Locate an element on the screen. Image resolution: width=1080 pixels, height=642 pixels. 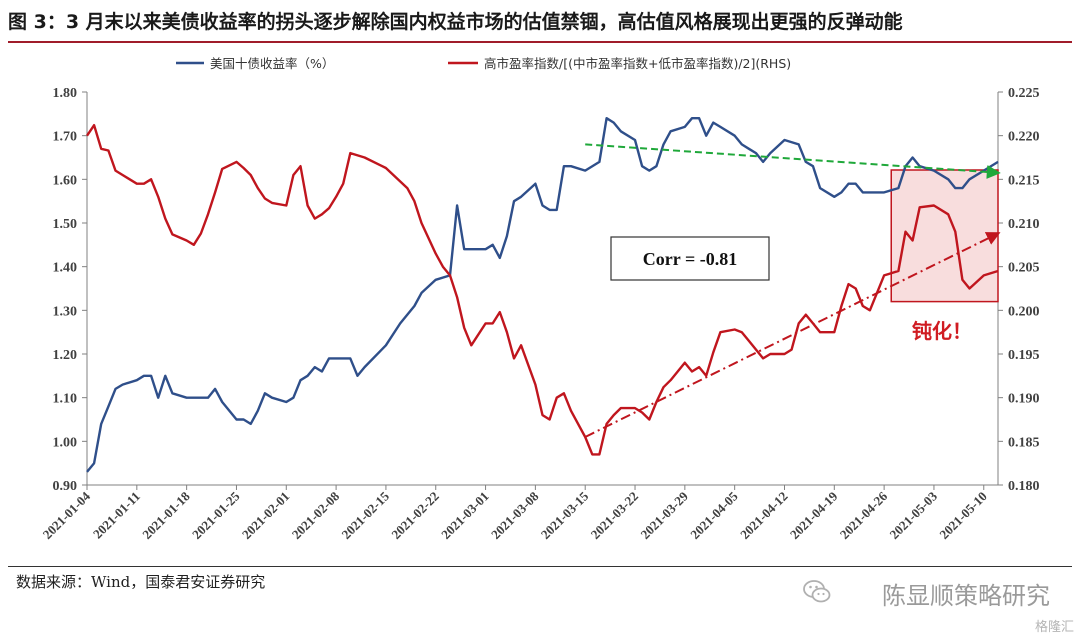
y-left-tick-label: 1.50 is located at coordinates (65, 224).